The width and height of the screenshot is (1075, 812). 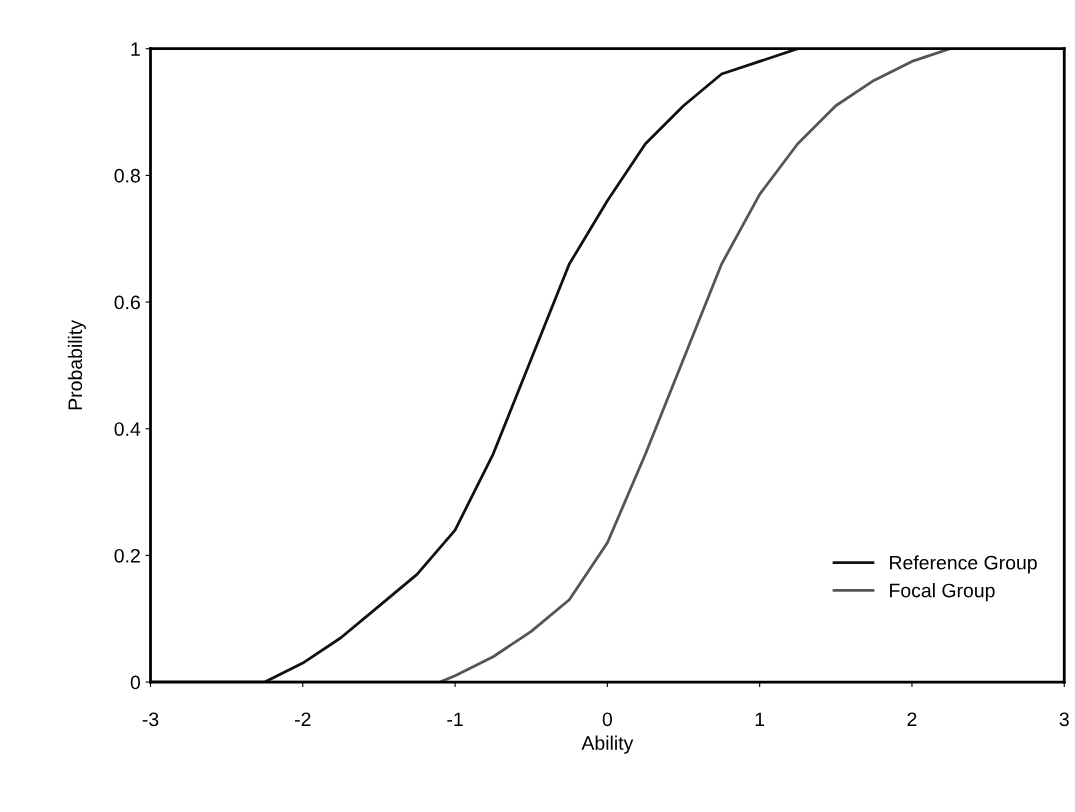 I want to click on x-tick-label: -2, so click(x=303, y=719).